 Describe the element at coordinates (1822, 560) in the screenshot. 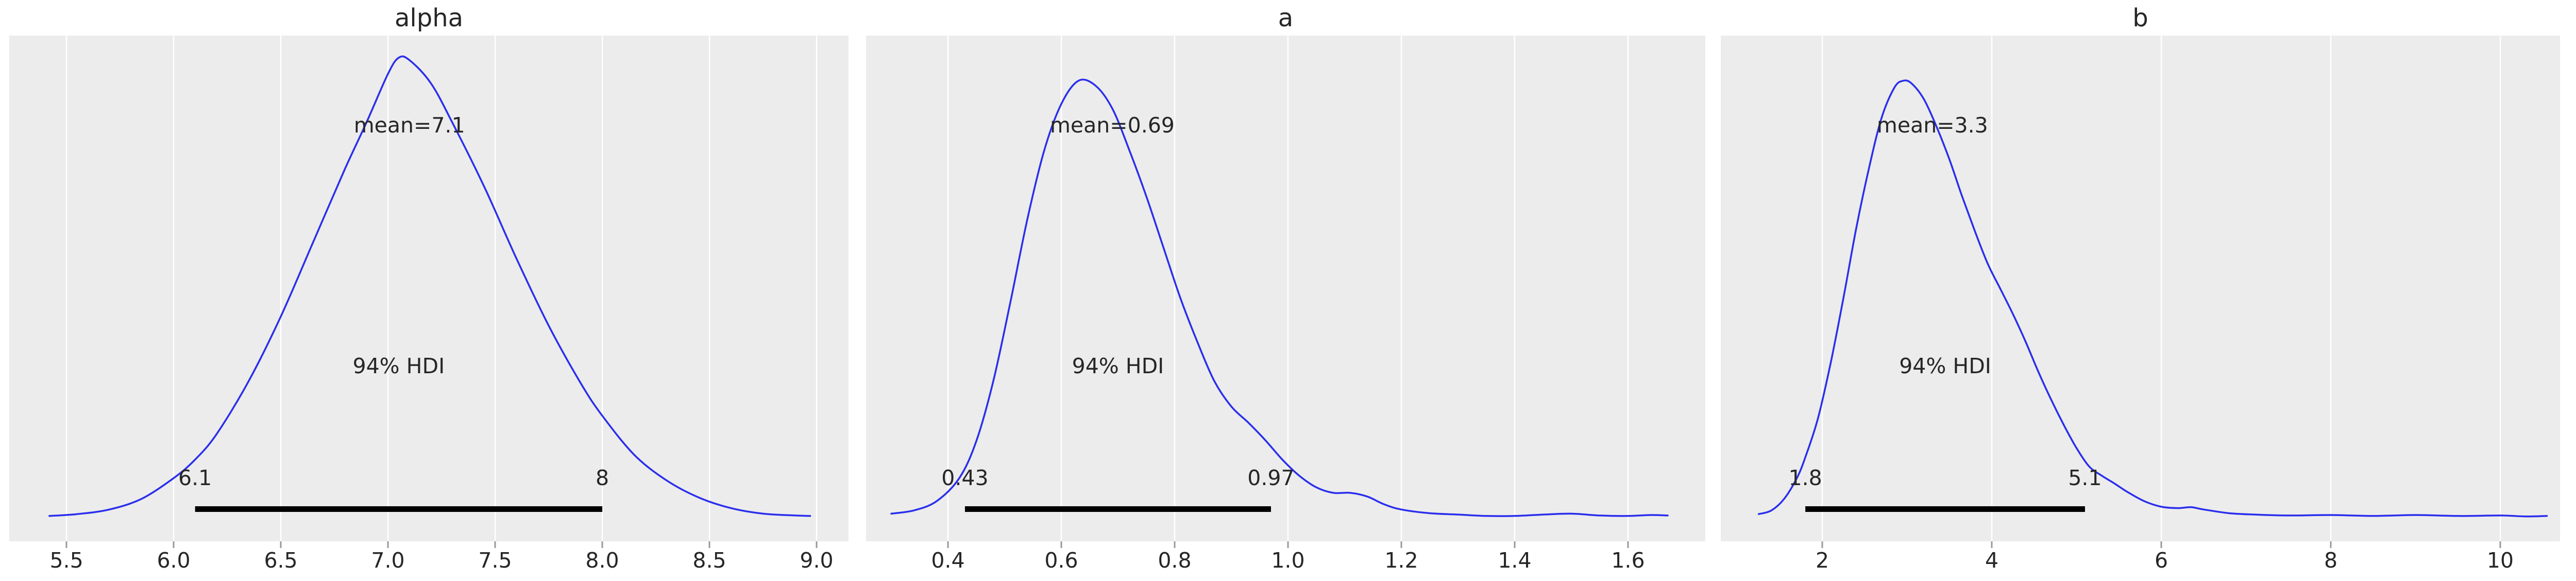

I see `x-tick-label: 2` at that location.